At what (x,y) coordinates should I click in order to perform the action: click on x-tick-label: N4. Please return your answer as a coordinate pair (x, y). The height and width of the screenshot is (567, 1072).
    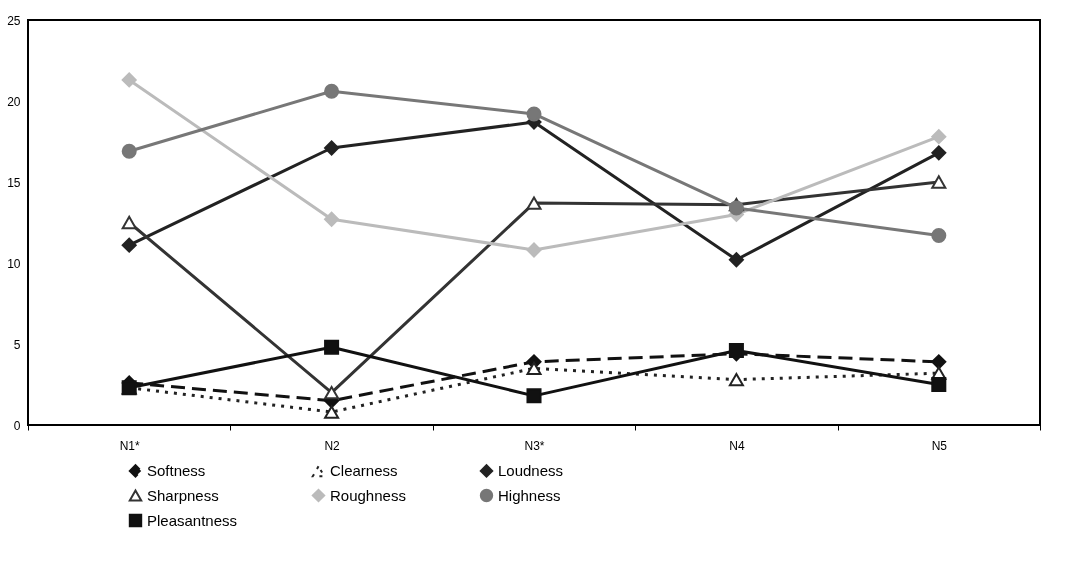
    Looking at the image, I should click on (737, 445).